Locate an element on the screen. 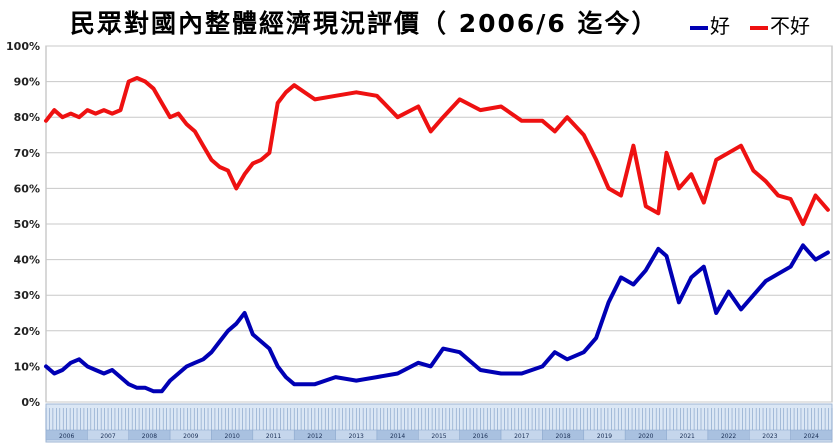  x-year-label: 2012 is located at coordinates (314, 436).